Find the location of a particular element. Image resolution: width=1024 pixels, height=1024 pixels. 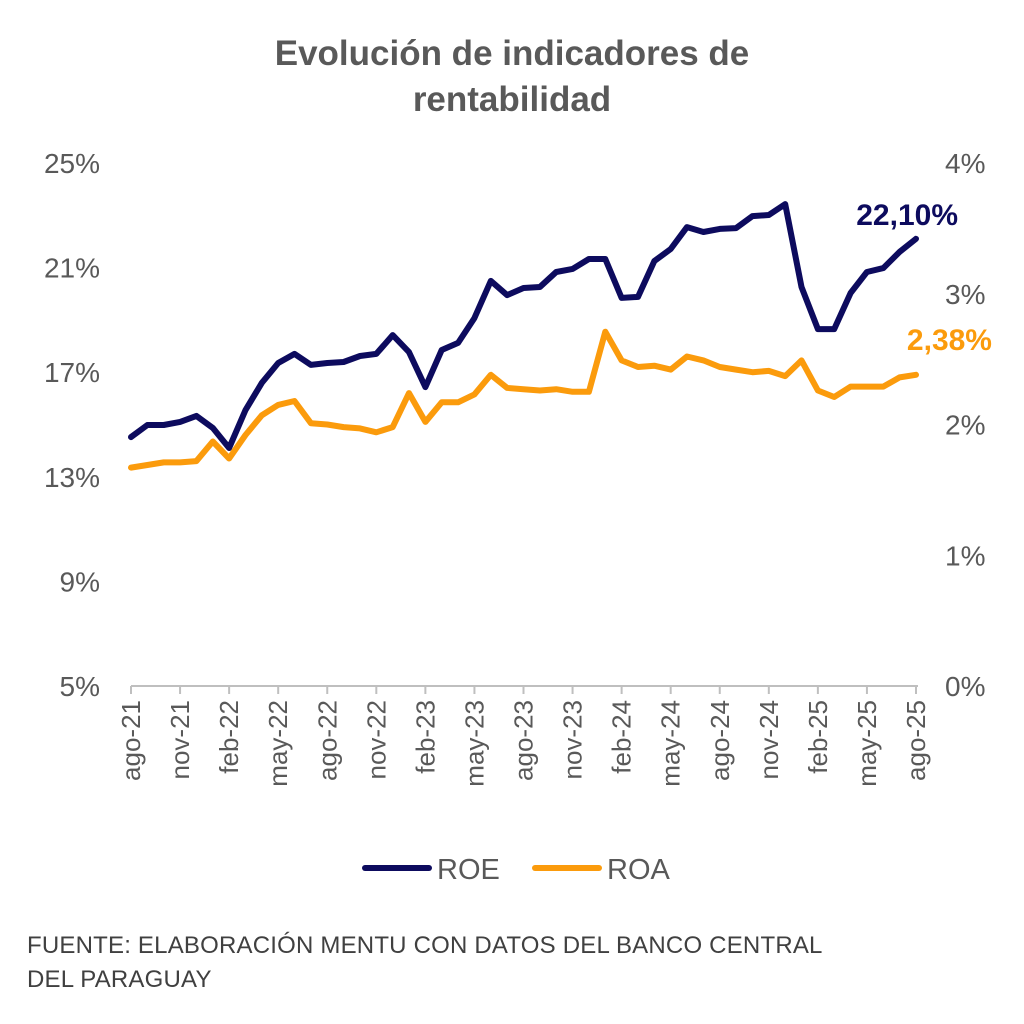

x-tick-label: ago-24 is located at coordinates (720, 740).